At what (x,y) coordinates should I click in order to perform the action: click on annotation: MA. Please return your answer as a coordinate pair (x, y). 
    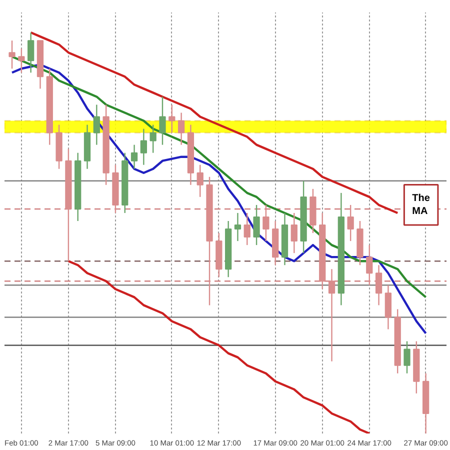
    Looking at the image, I should click on (420, 212).